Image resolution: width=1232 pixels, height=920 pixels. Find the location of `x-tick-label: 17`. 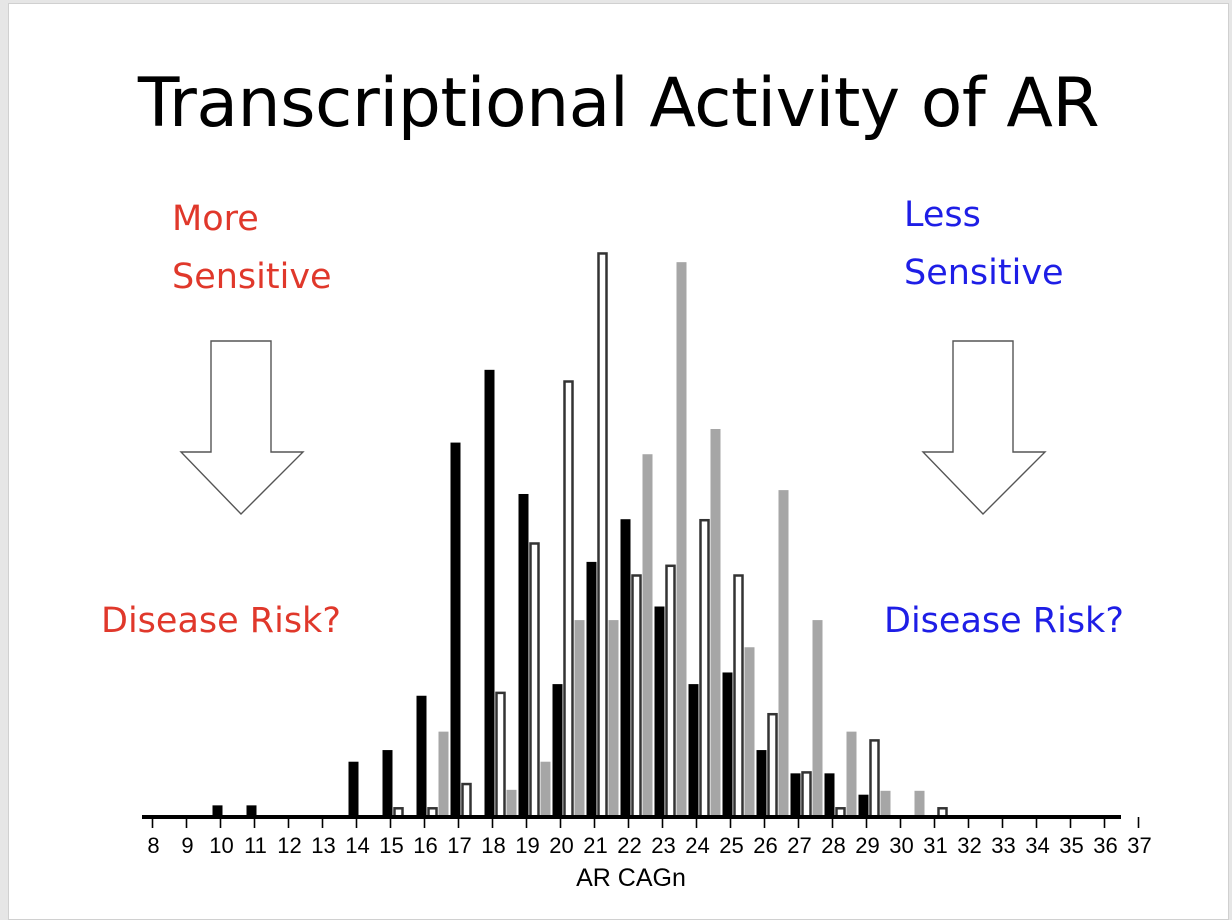

x-tick-label: 17 is located at coordinates (459, 845).